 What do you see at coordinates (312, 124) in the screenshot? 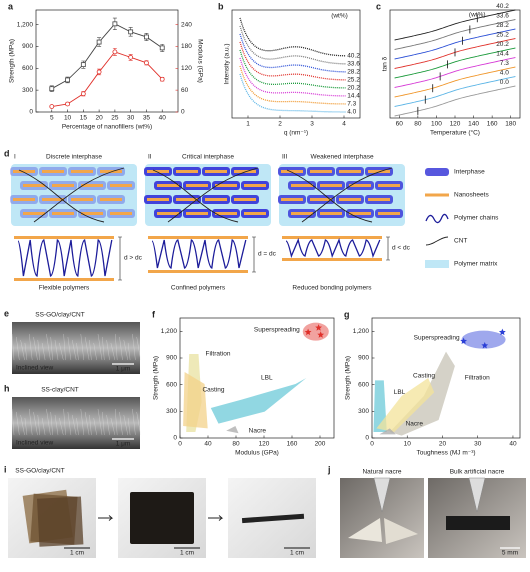
I see `x-tick-label: 3` at bounding box center [312, 124].